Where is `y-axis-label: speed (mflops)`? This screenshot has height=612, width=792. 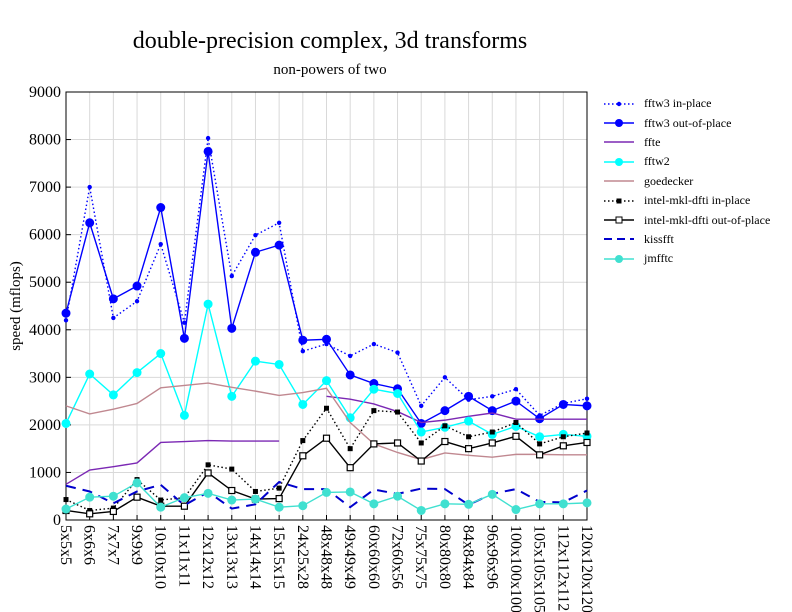 y-axis-label: speed (mflops) is located at coordinates (16, 306).